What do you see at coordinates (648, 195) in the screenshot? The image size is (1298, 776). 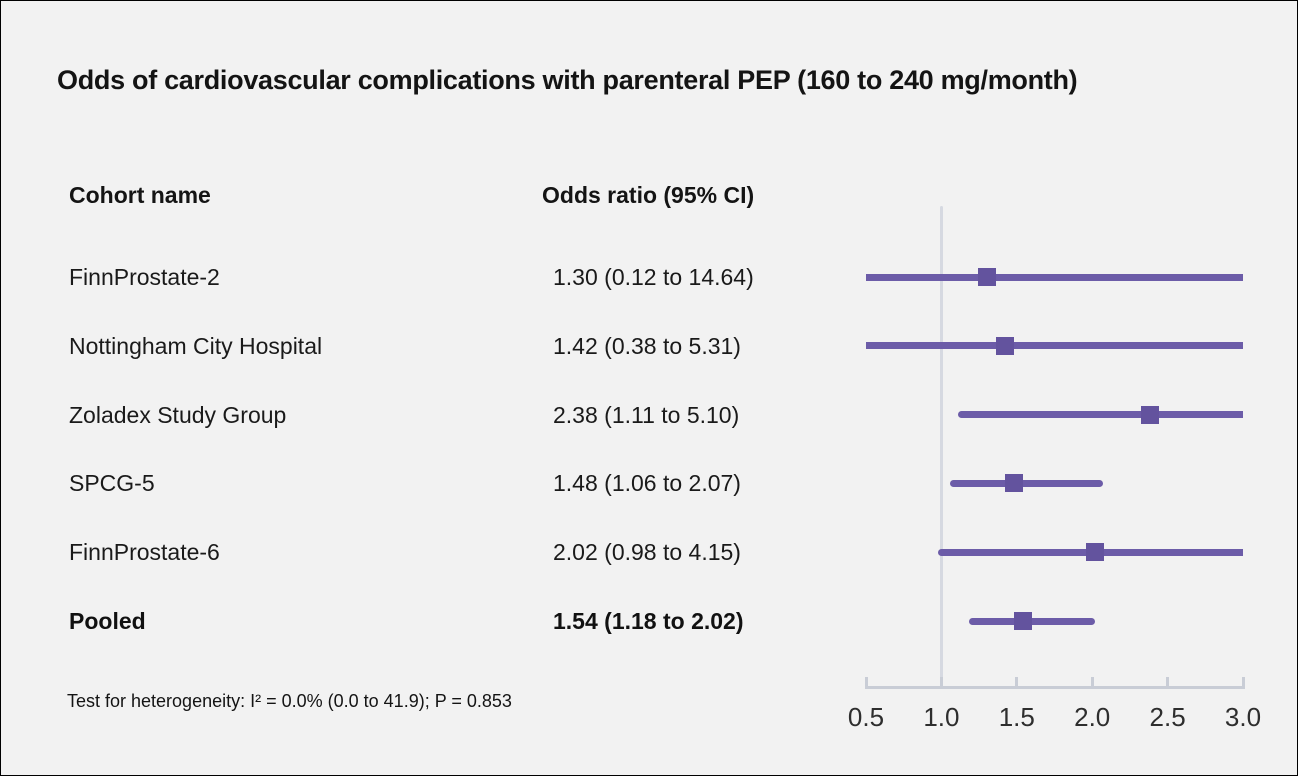 I see `column-header-odds-ratio: Odds ratio (95% CI)` at bounding box center [648, 195].